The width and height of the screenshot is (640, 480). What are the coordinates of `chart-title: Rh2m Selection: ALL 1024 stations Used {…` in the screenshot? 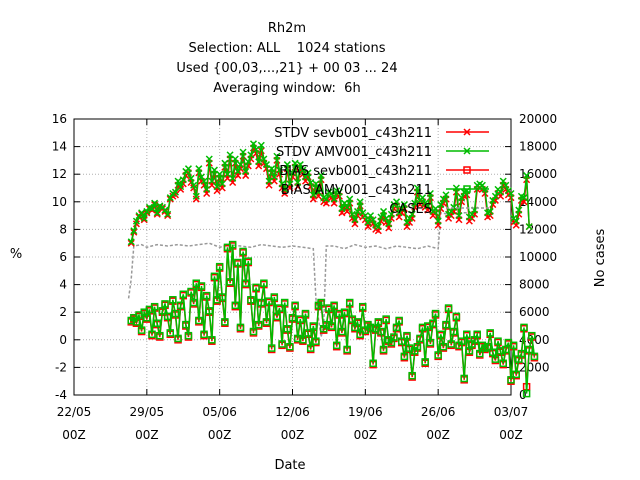 It's located at (286, 58).